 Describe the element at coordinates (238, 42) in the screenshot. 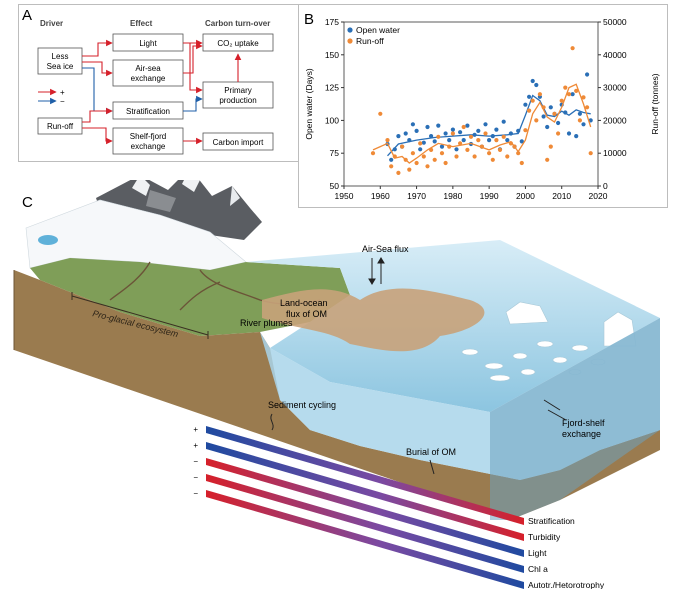

I see `box-co2-uptake: CO₂ uptake` at that location.